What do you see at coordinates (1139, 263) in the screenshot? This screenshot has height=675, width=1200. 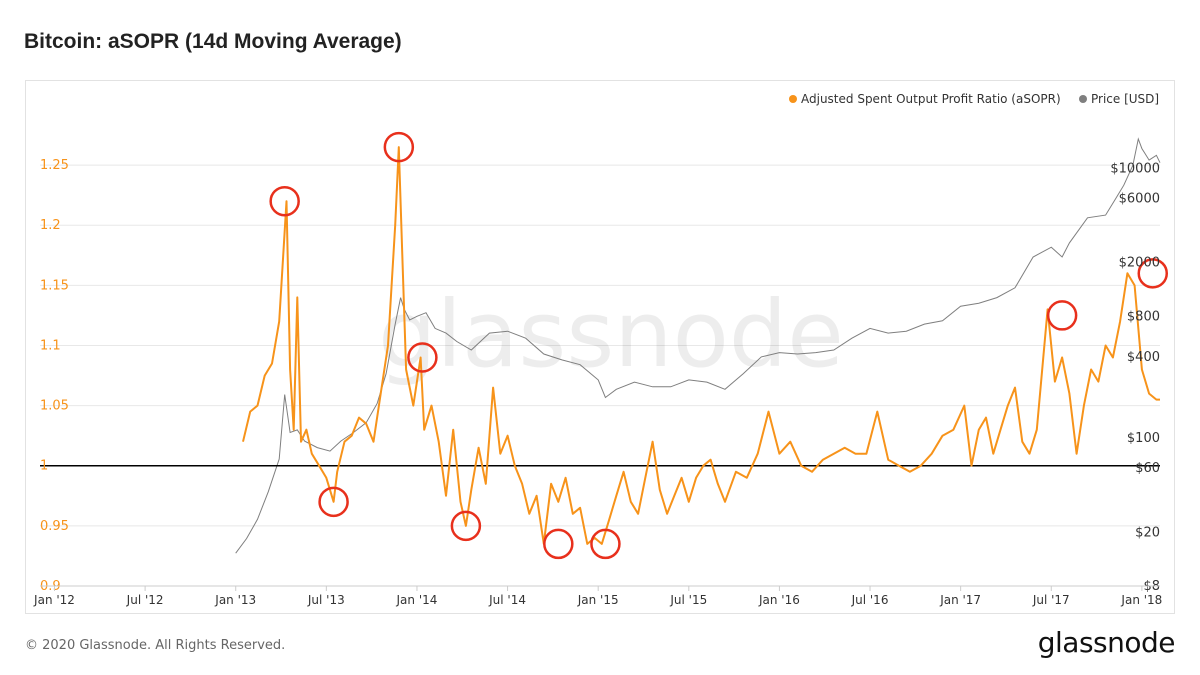 I see `y-right-tick-label: $2000` at bounding box center [1139, 263].